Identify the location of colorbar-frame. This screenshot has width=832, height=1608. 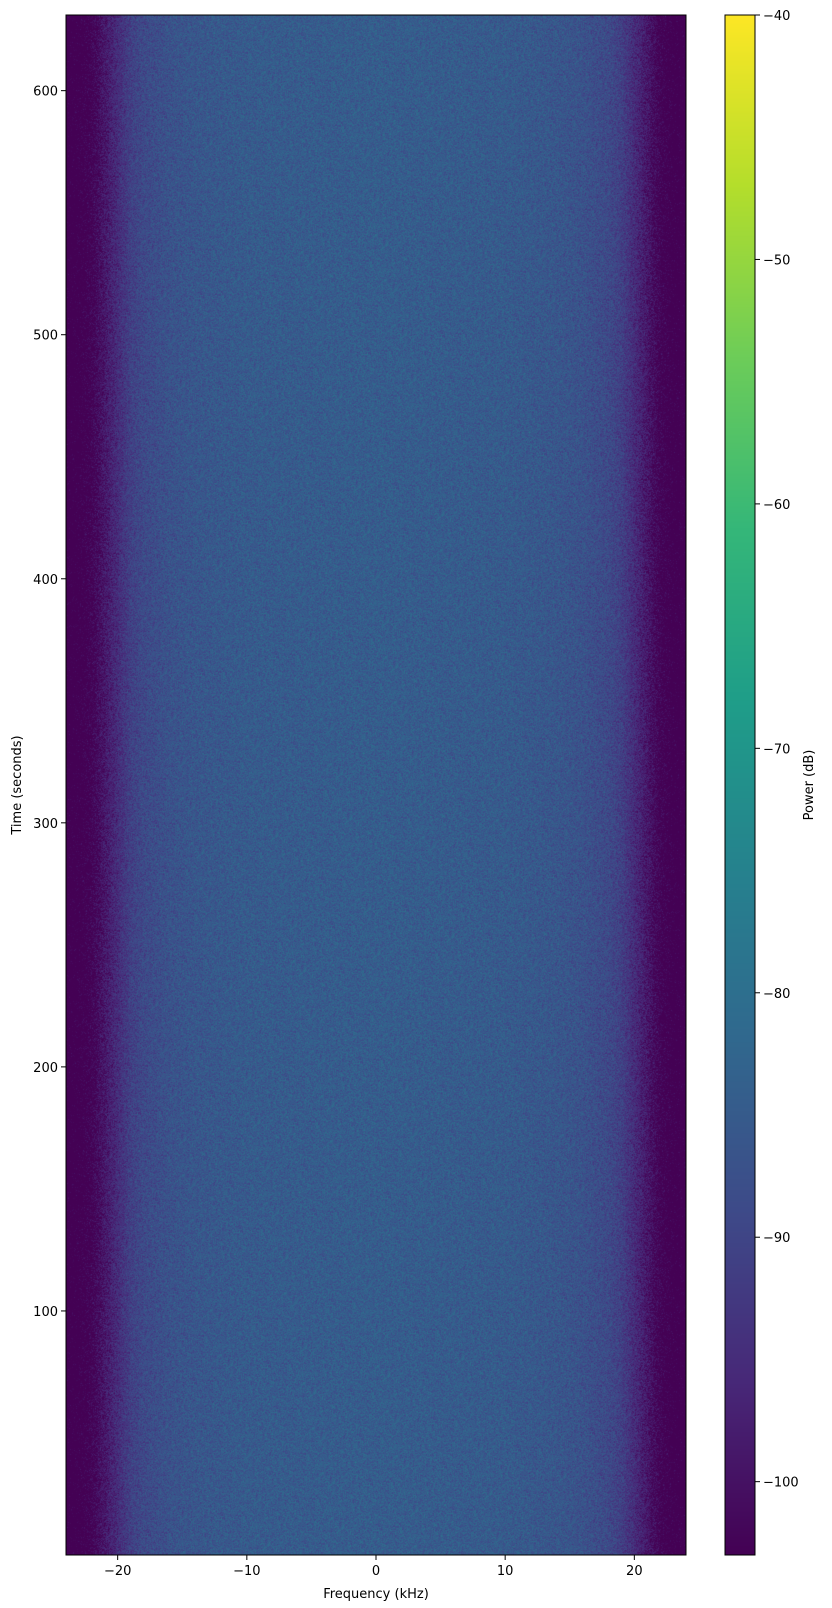
(740, 785).